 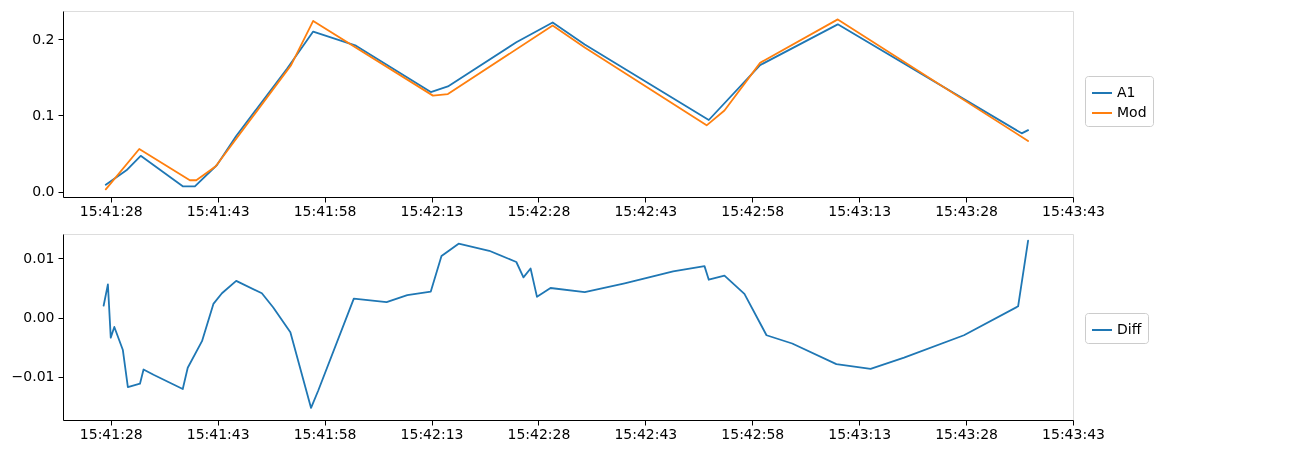 I want to click on y-tick-label: 0.00, so click(x=39, y=317).